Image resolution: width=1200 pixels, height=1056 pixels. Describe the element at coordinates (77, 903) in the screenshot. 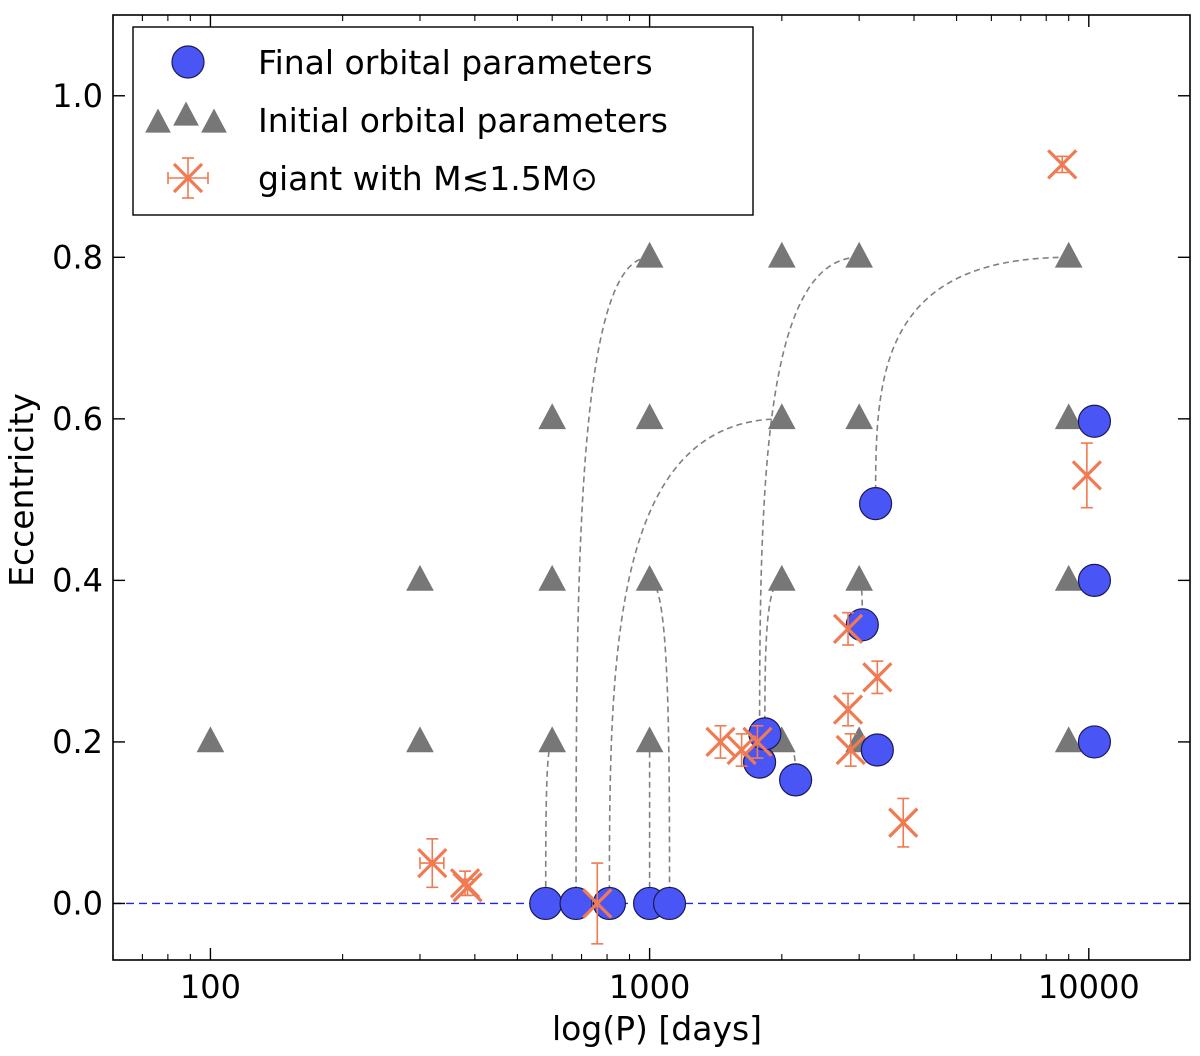

I see `y-tick-label: 0.0` at that location.